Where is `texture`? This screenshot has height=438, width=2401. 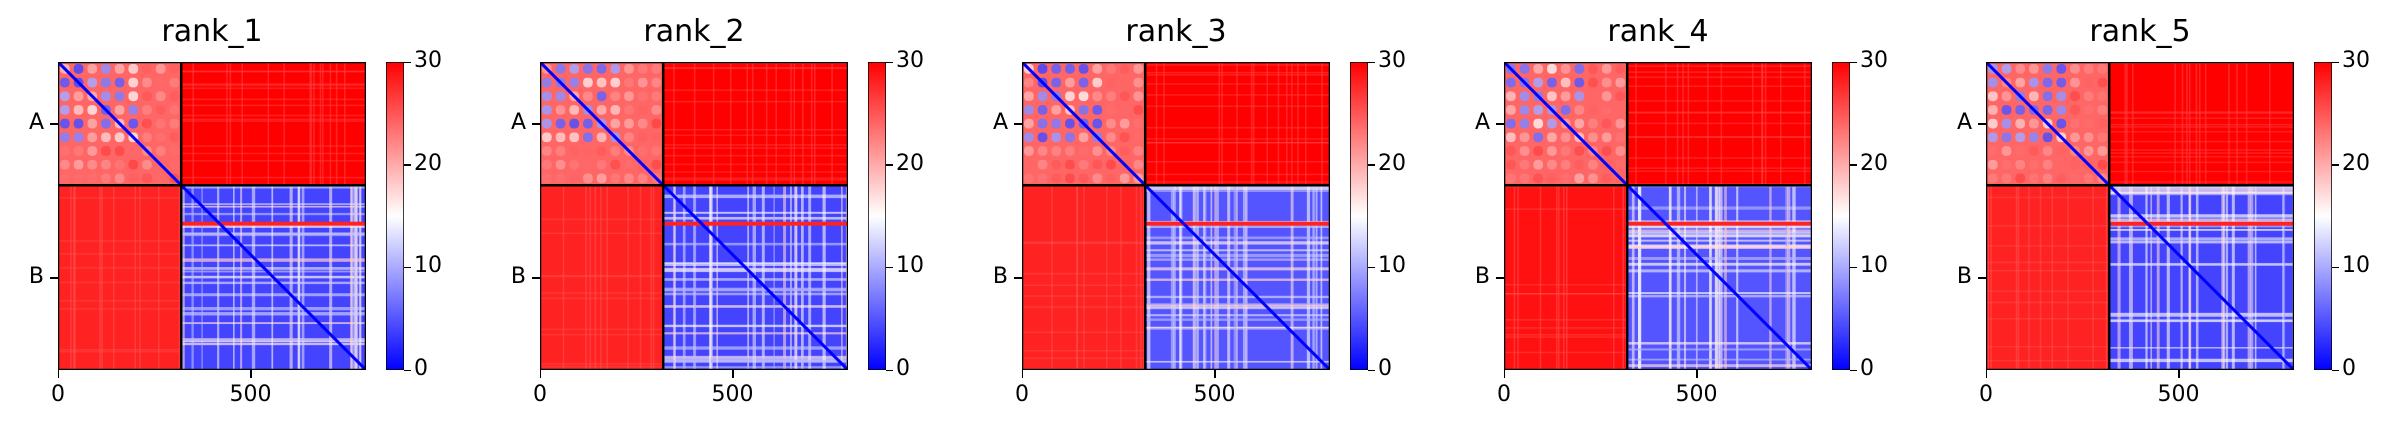 texture is located at coordinates (1176, 216).